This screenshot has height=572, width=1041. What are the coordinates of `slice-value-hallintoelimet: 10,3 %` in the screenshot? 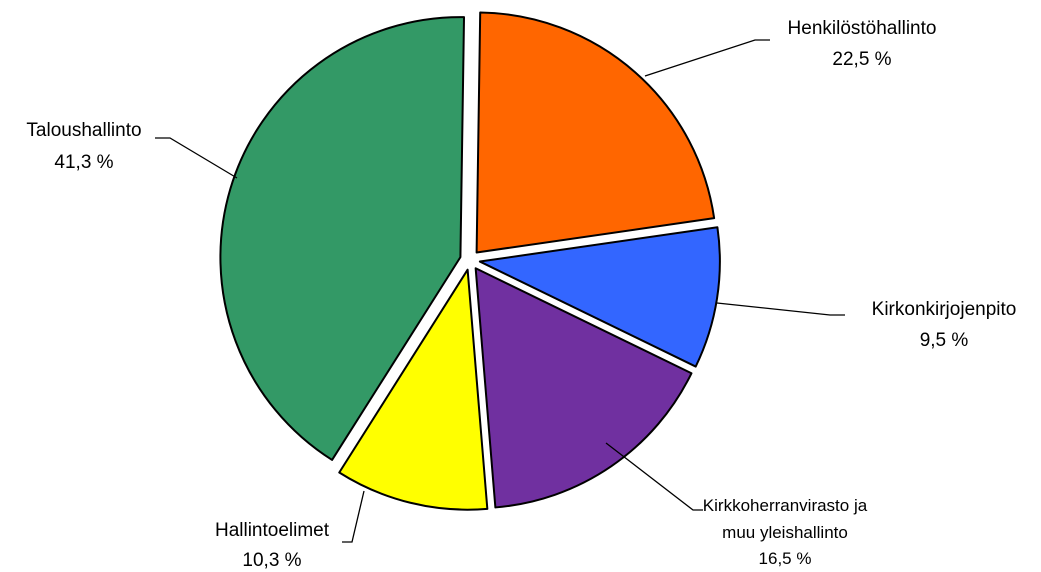 It's located at (271, 560).